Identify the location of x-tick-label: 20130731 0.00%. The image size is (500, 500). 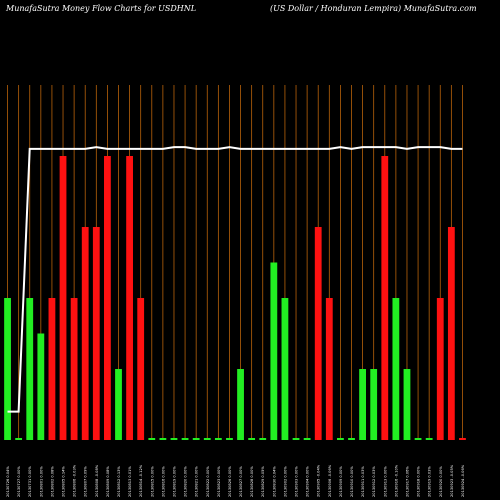
(30, 481).